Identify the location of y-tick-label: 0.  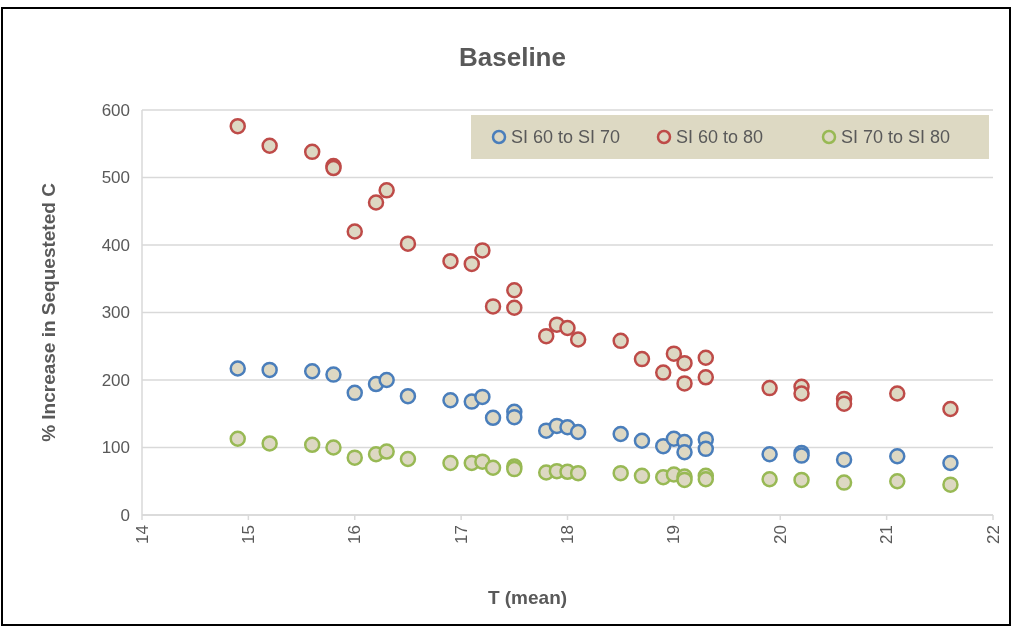
(125, 515).